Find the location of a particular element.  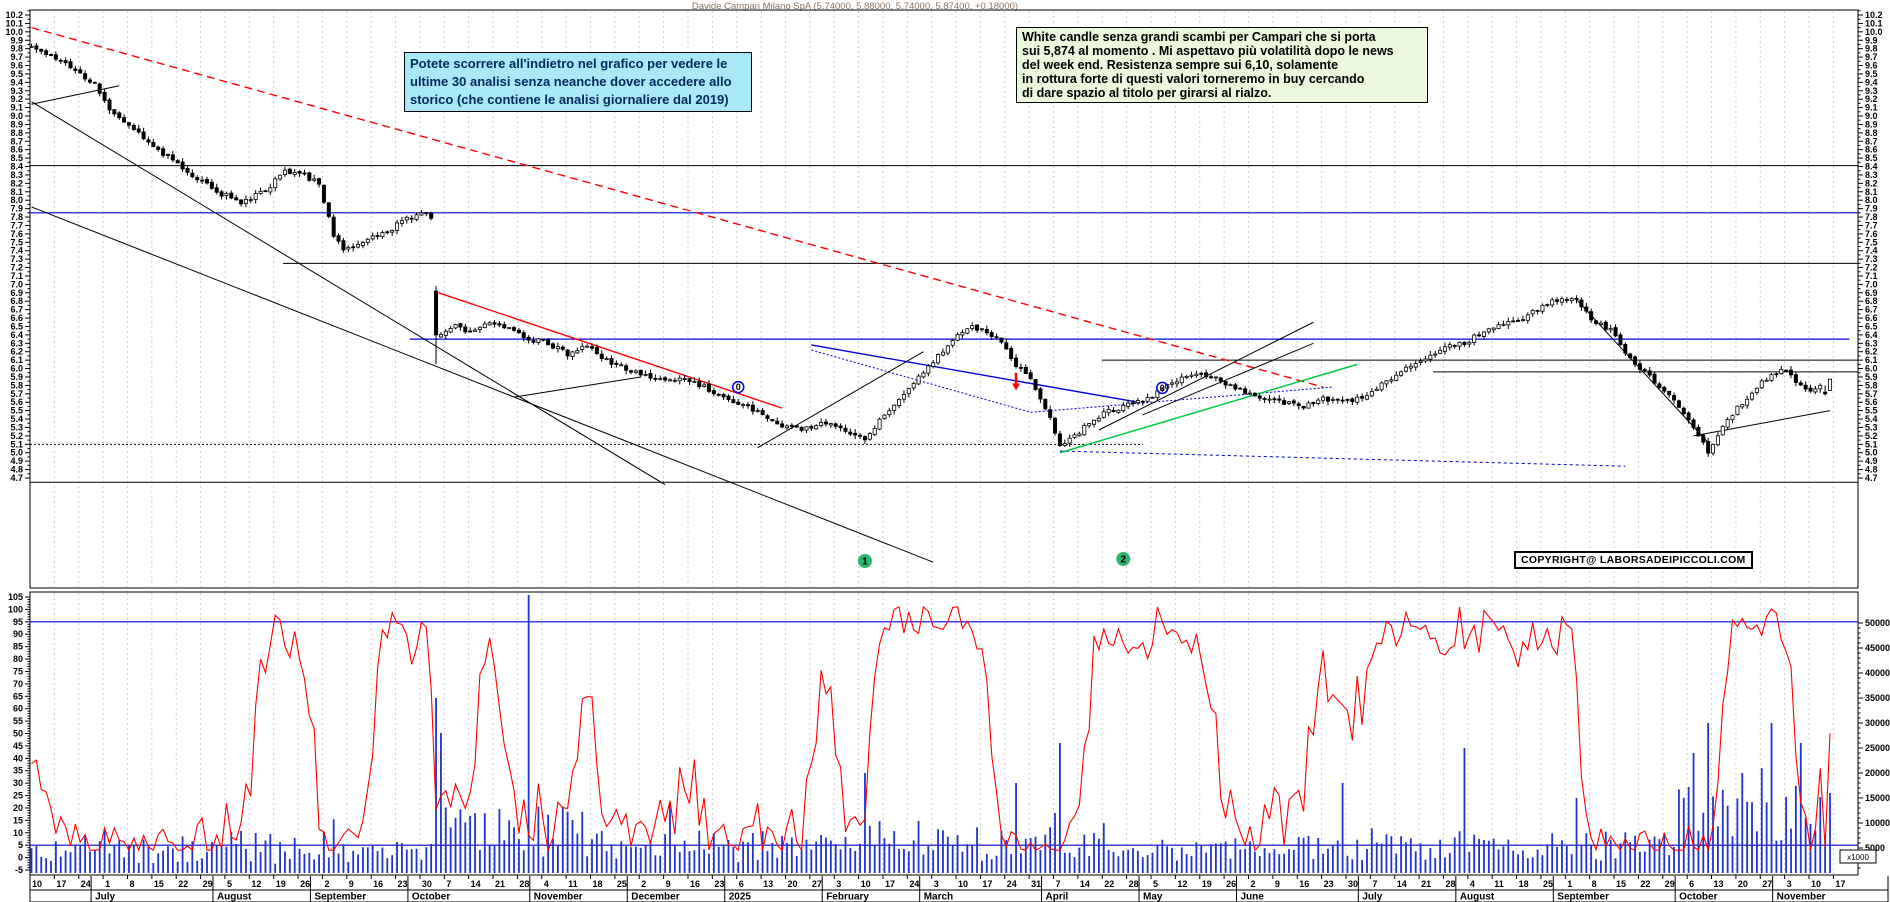

svg-text: 7.4 is located at coordinates (1871, 251).